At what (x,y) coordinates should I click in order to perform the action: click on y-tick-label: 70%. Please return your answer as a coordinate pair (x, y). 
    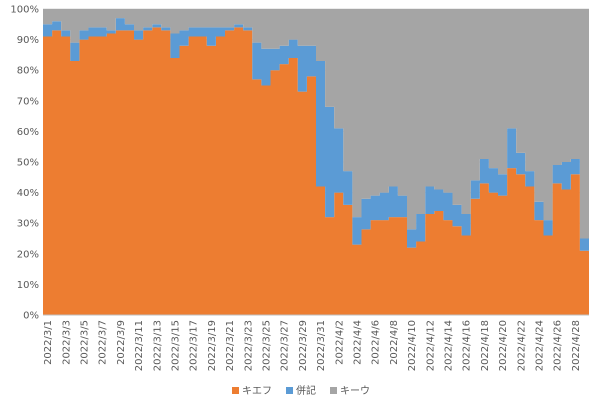
    Looking at the image, I should click on (28, 101).